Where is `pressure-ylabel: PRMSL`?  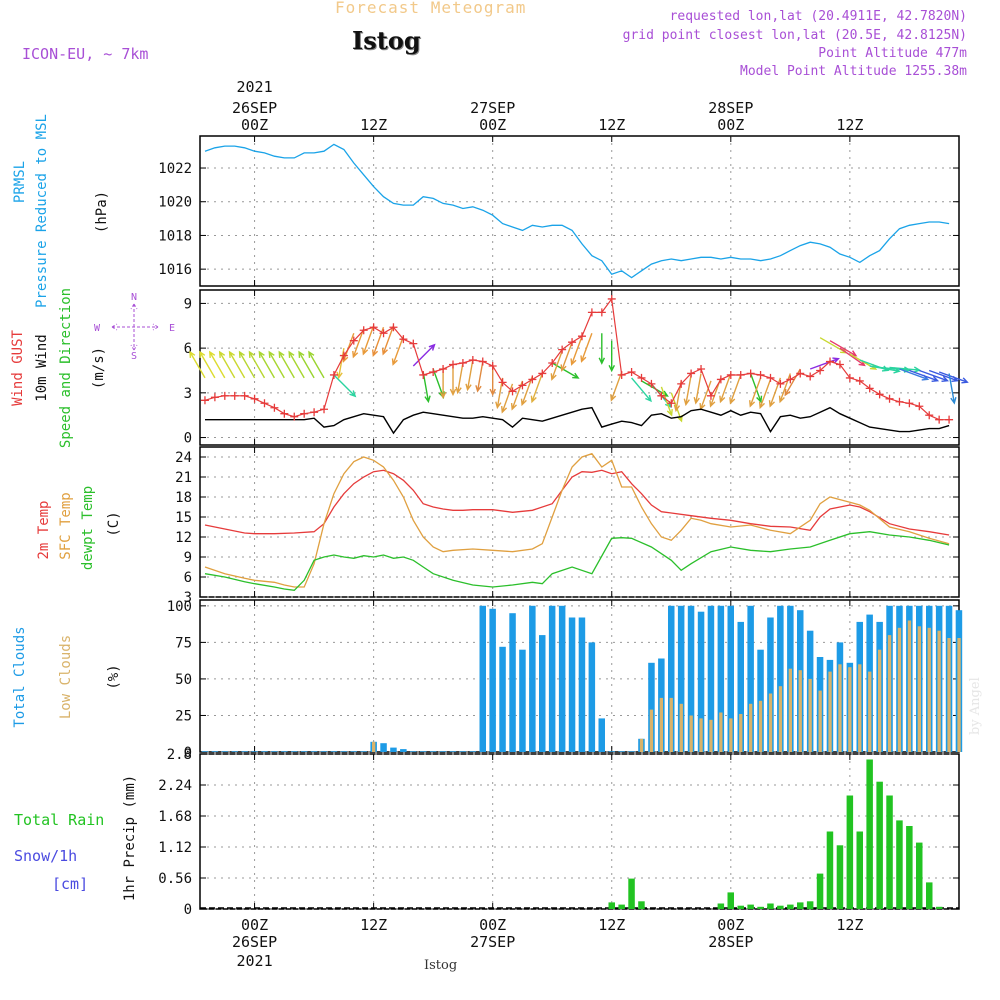
pressure-ylabel: PRMSL is located at coordinates (20, 182).